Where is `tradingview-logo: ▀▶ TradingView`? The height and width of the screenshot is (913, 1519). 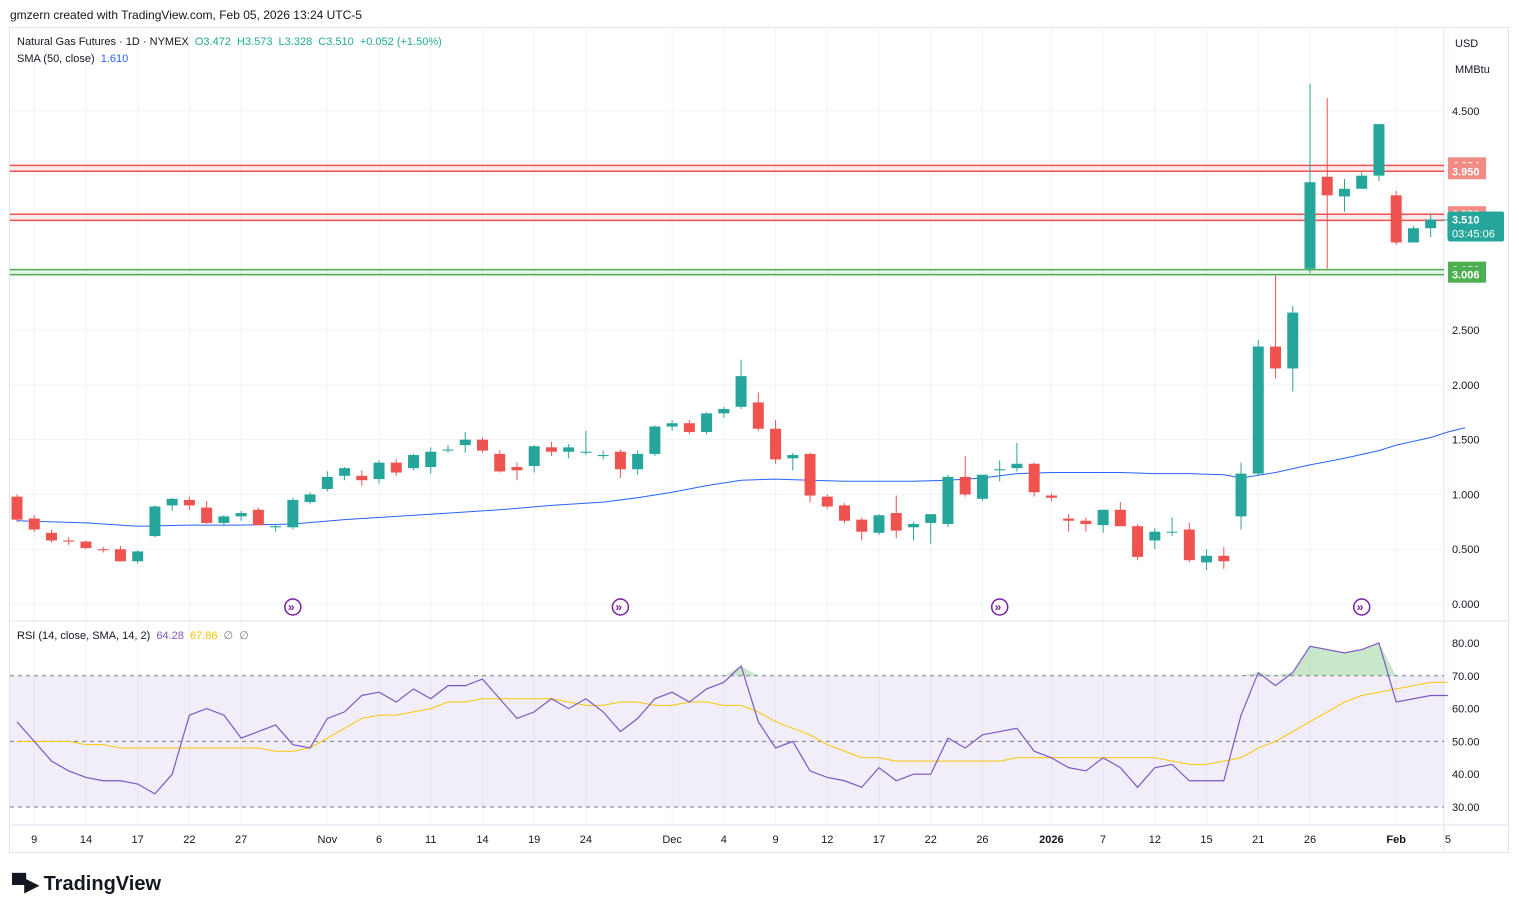 tradingview-logo: ▀▶ TradingView is located at coordinates (86, 884).